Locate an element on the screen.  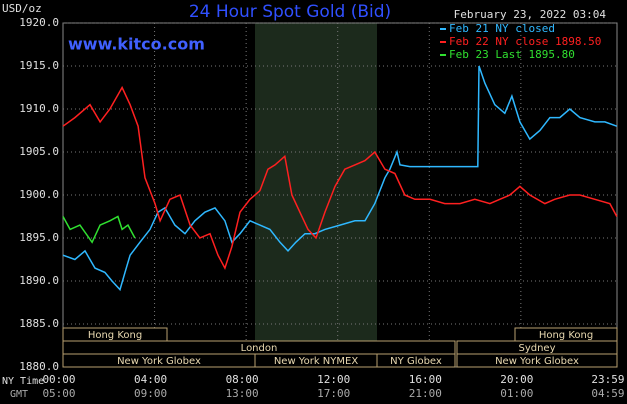
x-tick-label: 08:00 is located at coordinates (242, 379).